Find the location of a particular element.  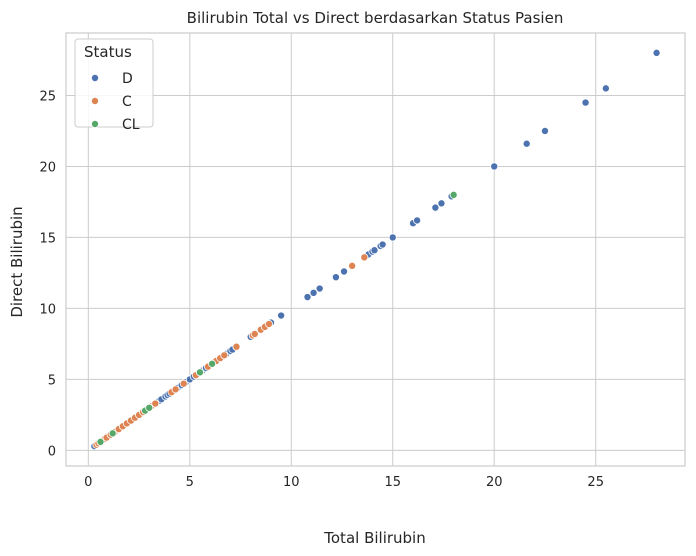

legend: Status DC CL is located at coordinates (114, 85).